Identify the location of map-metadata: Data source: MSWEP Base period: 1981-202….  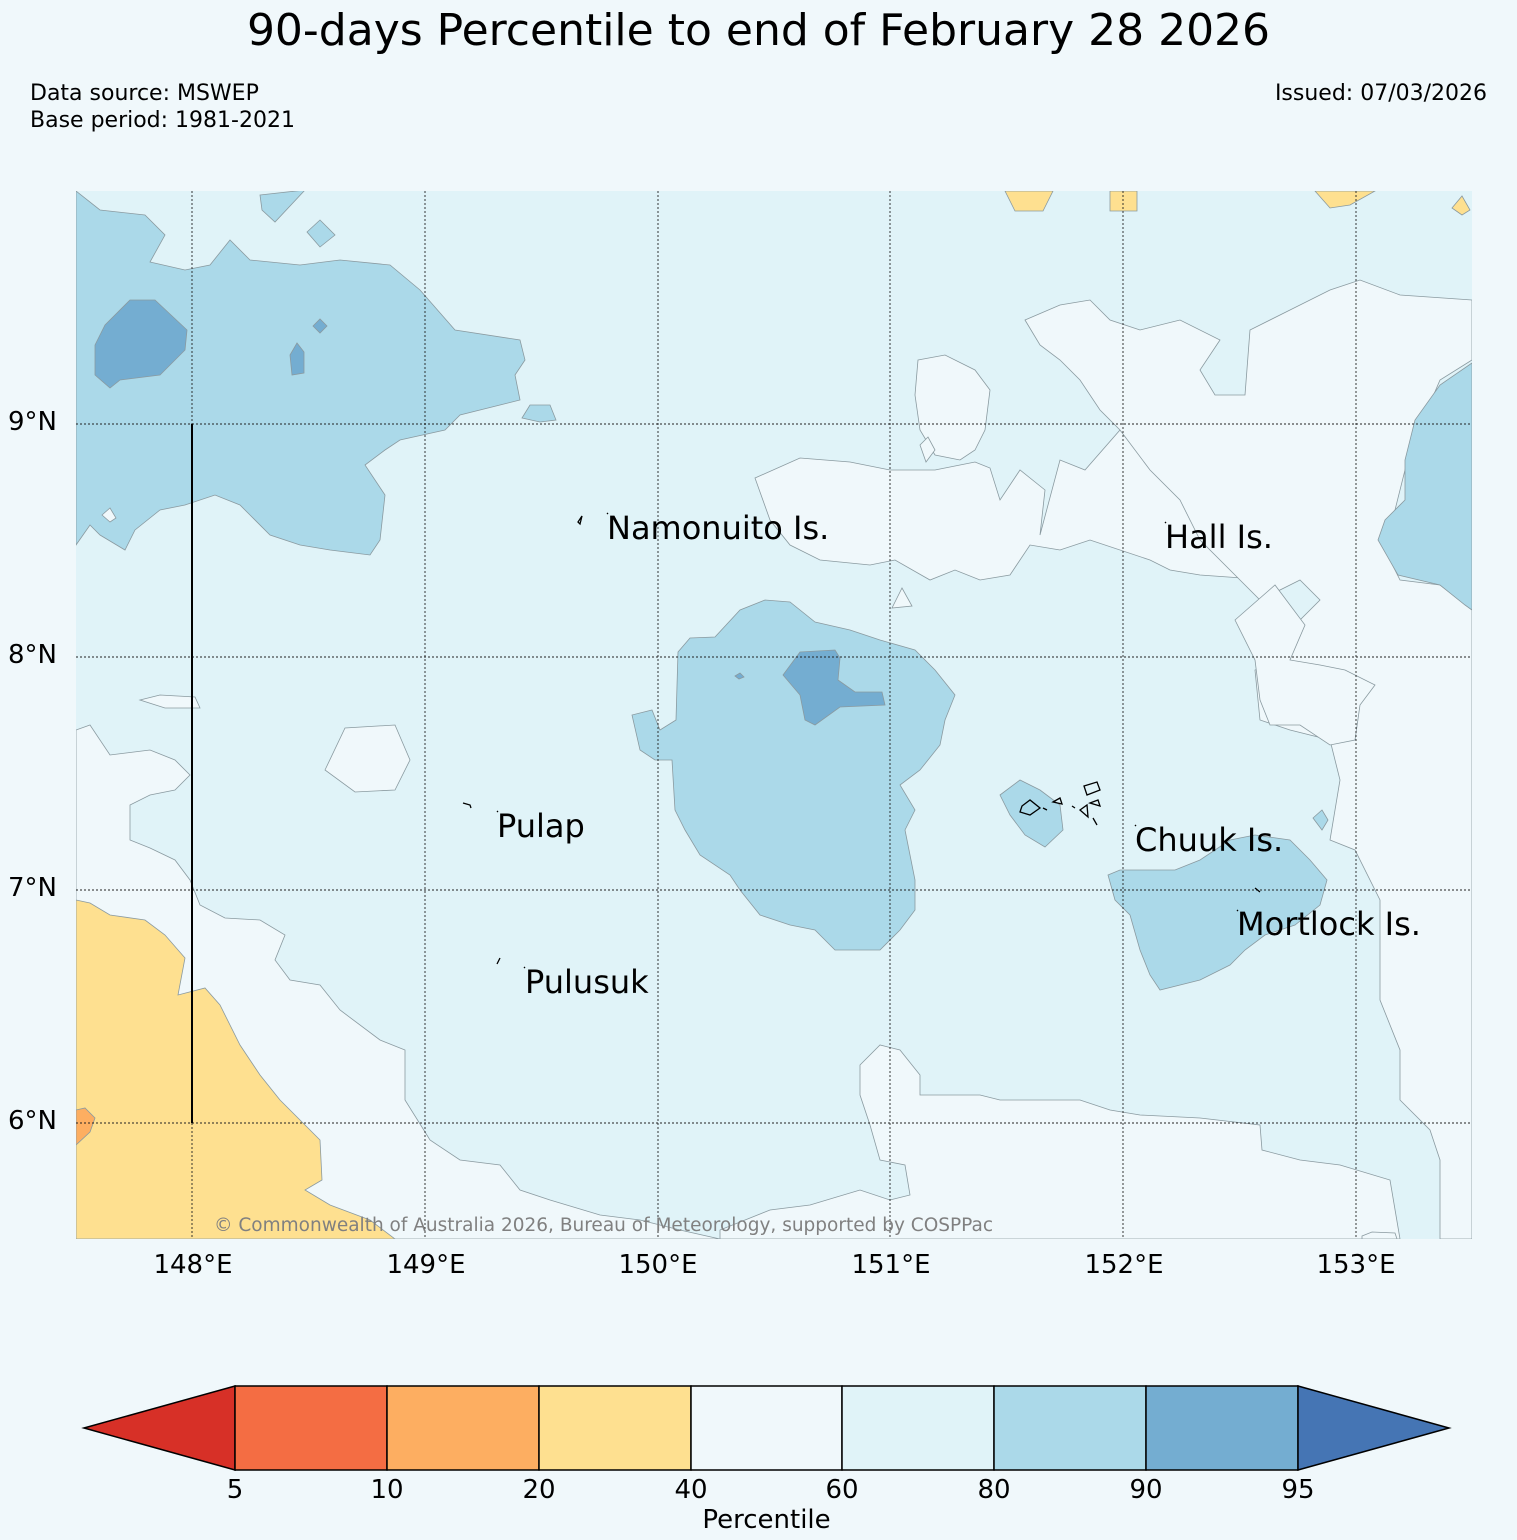
(162, 107).